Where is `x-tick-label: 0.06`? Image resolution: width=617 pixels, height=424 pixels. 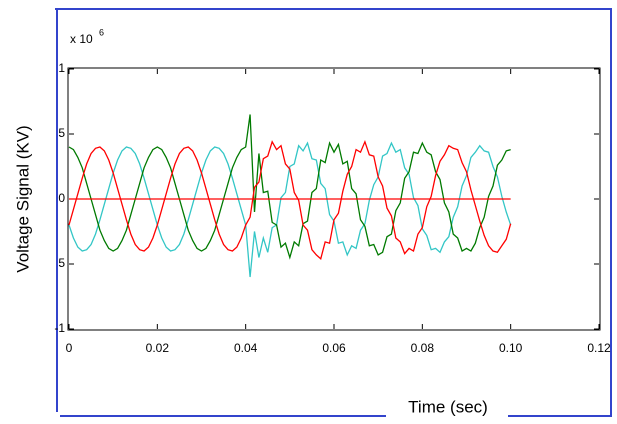 x-tick-label: 0.06 is located at coordinates (334, 348).